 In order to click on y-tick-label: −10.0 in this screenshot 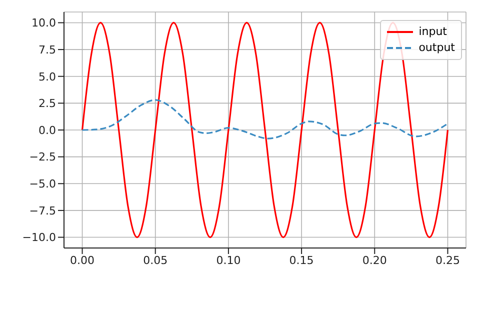, I will do `click(39, 237)`.